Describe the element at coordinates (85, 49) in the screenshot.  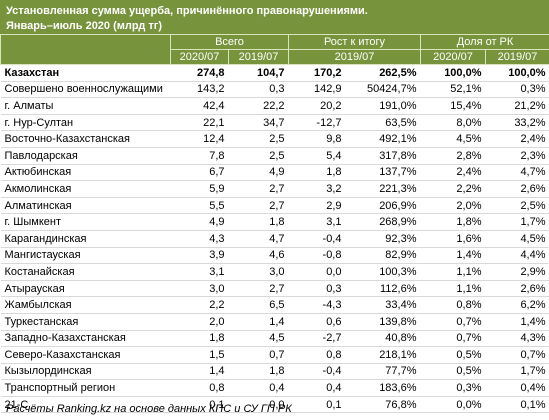
I see `header-cell` at that location.